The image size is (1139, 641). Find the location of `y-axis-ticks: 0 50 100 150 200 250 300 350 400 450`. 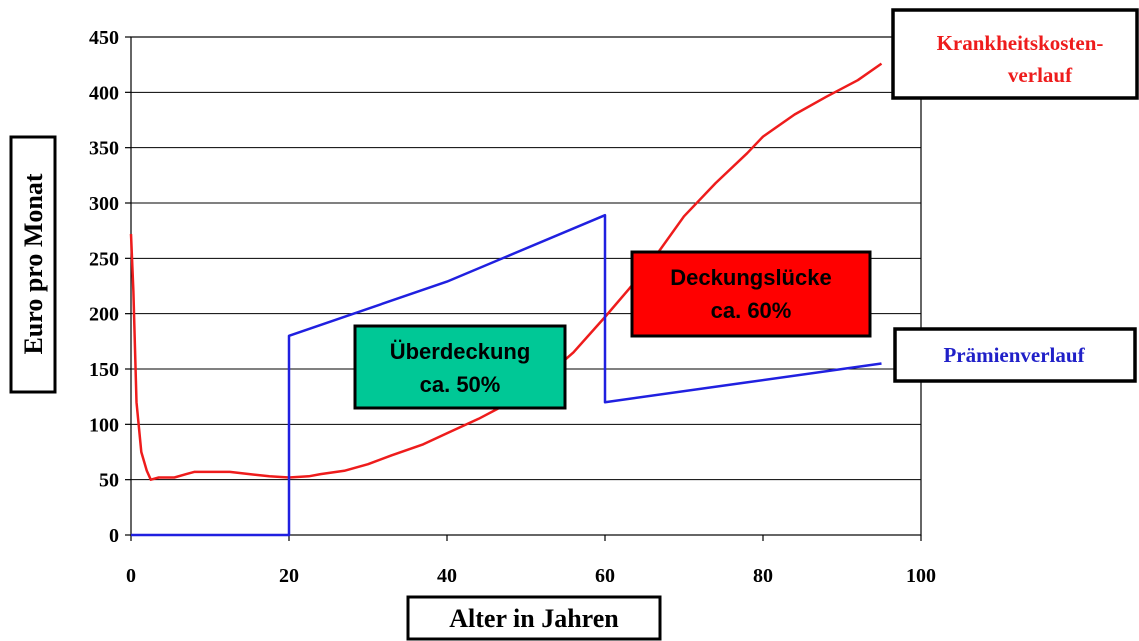

y-axis-ticks: 0 50 100 150 200 250 300 350 400 450 is located at coordinates (110, 287).